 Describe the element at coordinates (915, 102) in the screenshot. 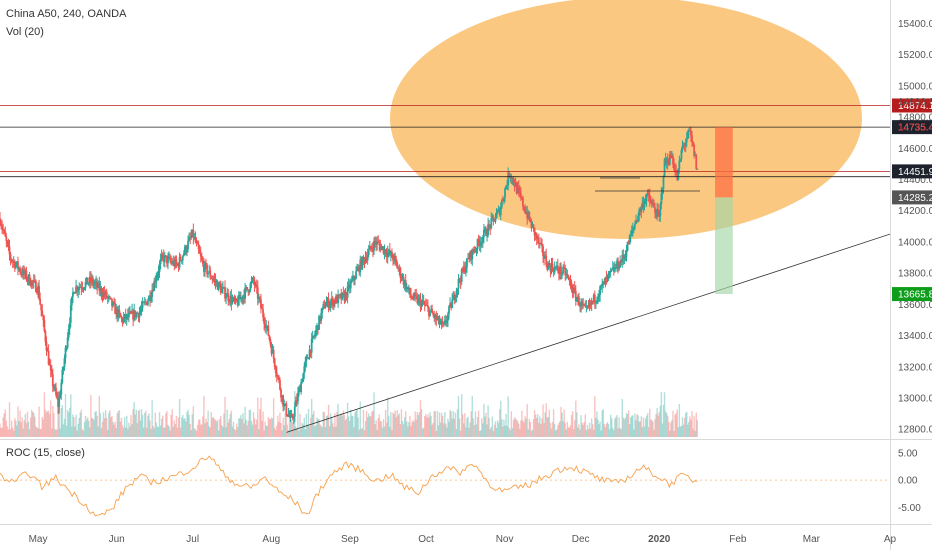

I see `price-tag-0-text: 14900.0` at that location.